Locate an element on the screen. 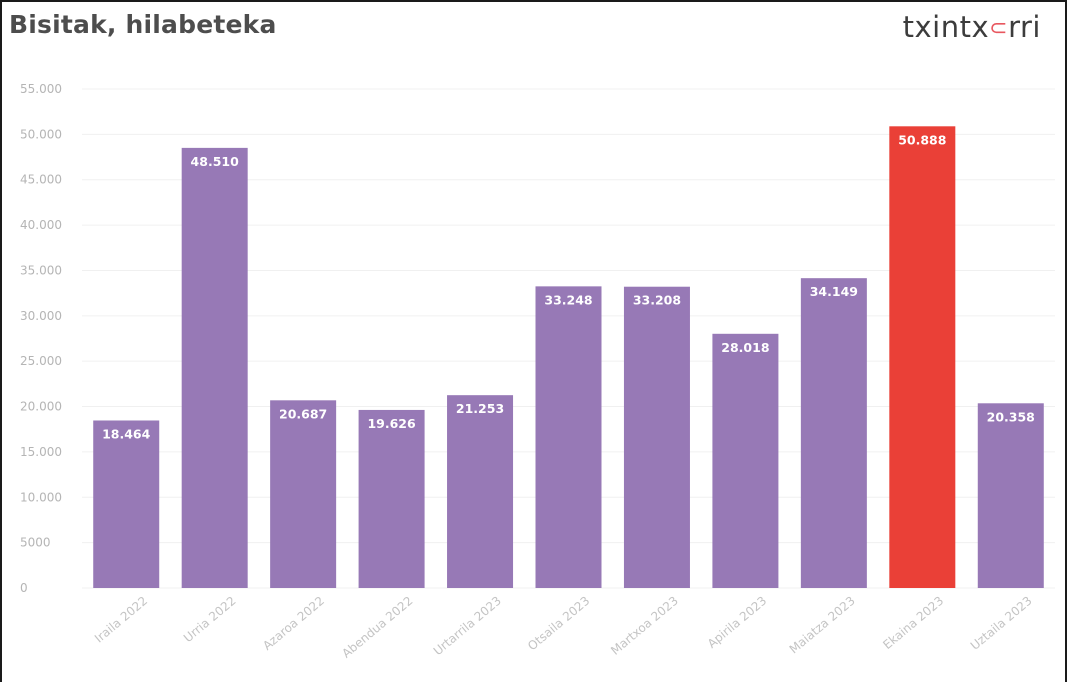 This screenshot has width=1069, height=684. bar-value-label: 28.018 is located at coordinates (745, 347).